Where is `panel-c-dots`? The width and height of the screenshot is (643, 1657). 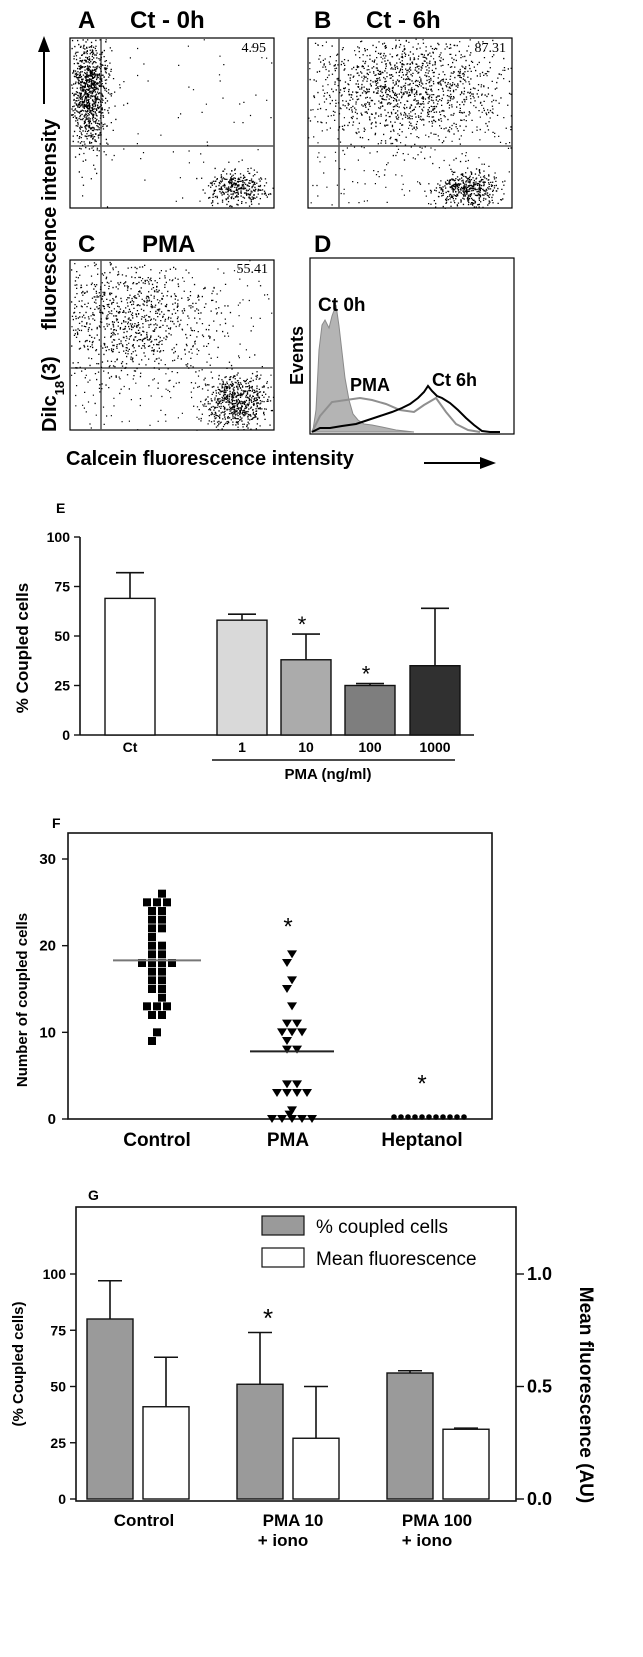 panel-c-dots is located at coordinates (173, 345).